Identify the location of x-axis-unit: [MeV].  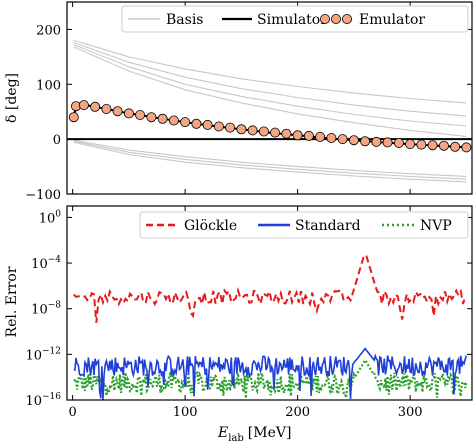
(270, 433).